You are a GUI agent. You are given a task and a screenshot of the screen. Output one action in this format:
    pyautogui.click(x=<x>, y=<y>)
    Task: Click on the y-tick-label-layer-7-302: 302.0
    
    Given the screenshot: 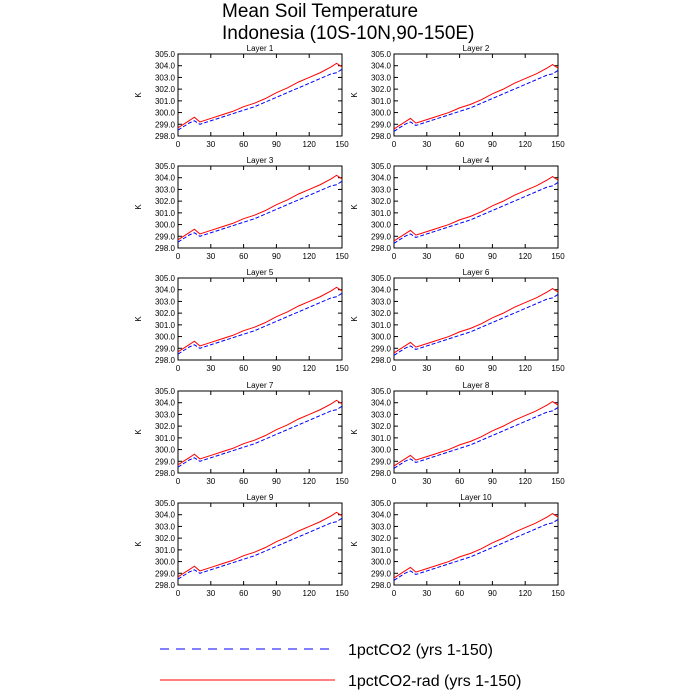 What is the action you would take?
    pyautogui.click(x=165, y=426)
    